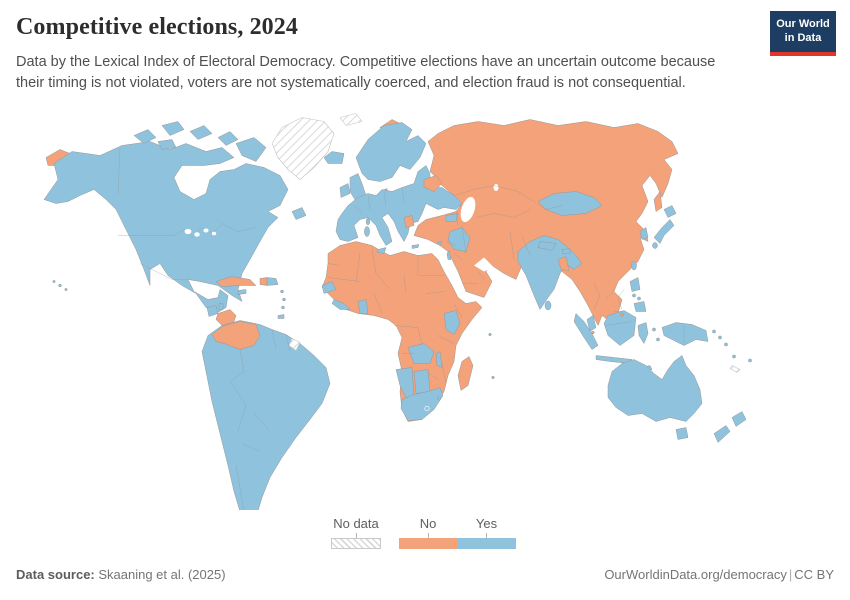 The image size is (850, 600). Describe the element at coordinates (433, 183) in the screenshot. I see `region-belarus` at that location.